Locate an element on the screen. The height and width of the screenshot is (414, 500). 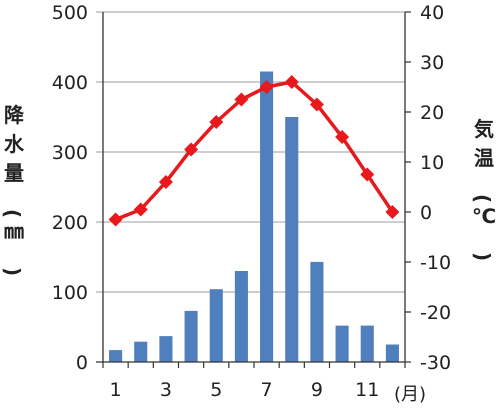
right-y-tick-label: -10 is located at coordinates (435, 263).